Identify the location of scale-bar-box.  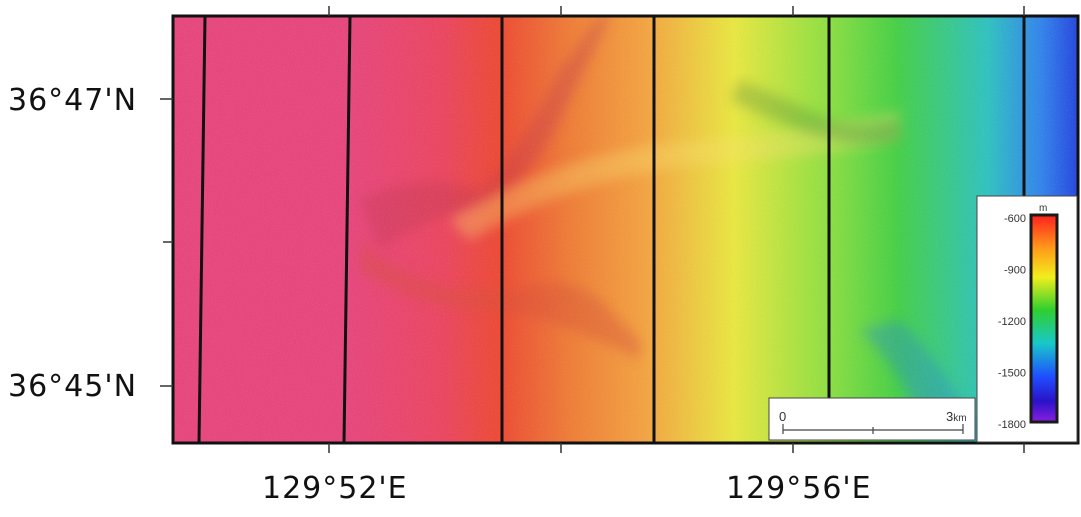
(872, 419).